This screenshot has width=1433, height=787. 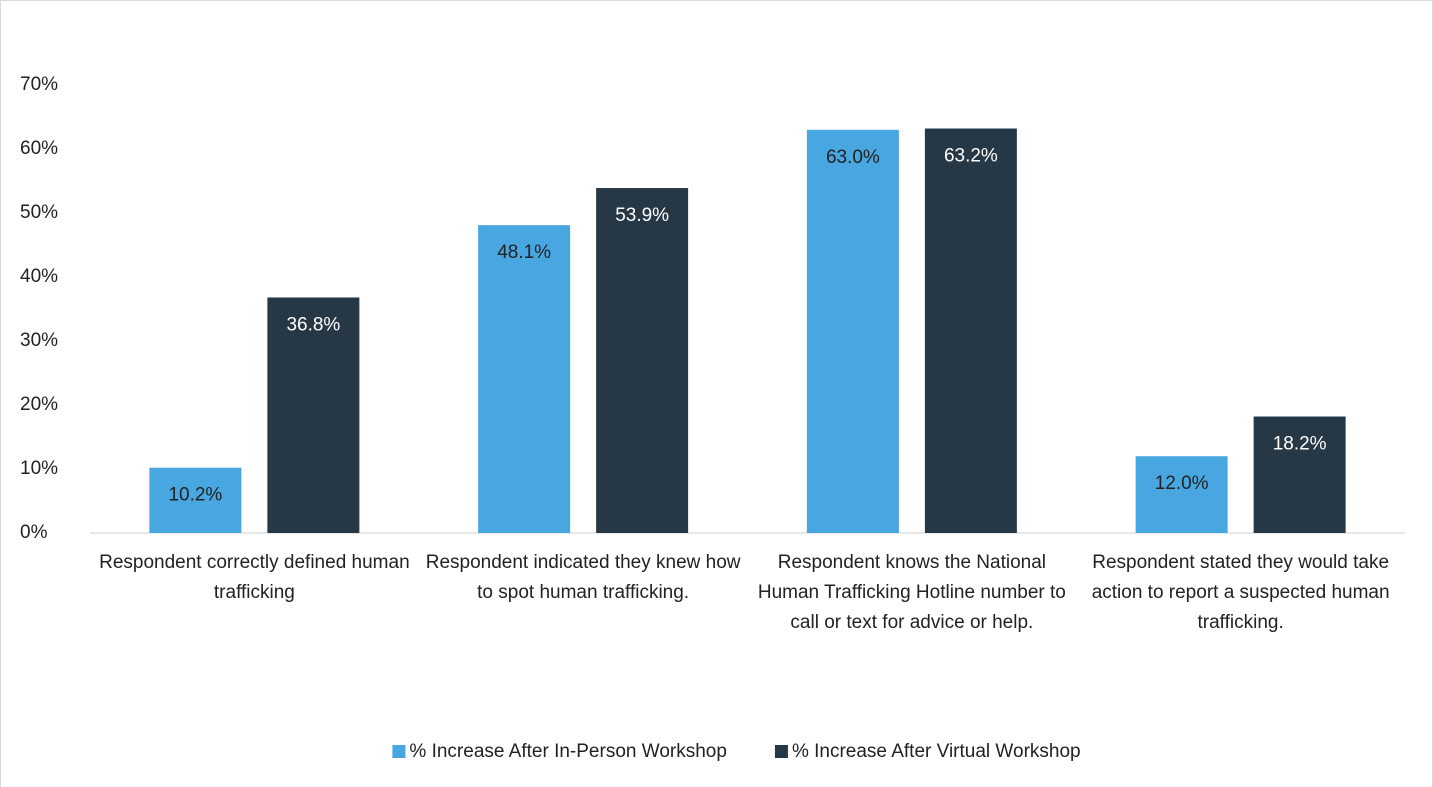 I want to click on y-tick-label: 10%, so click(x=39, y=468).